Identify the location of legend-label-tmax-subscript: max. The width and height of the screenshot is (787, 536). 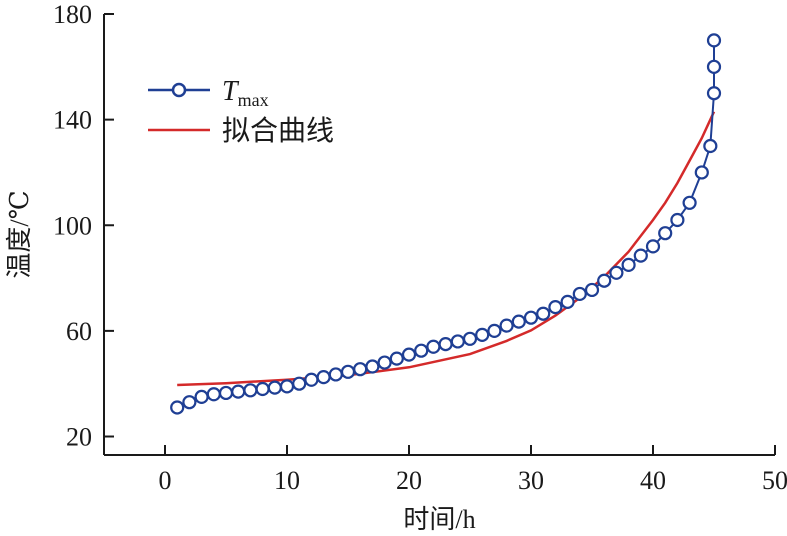
(253, 100).